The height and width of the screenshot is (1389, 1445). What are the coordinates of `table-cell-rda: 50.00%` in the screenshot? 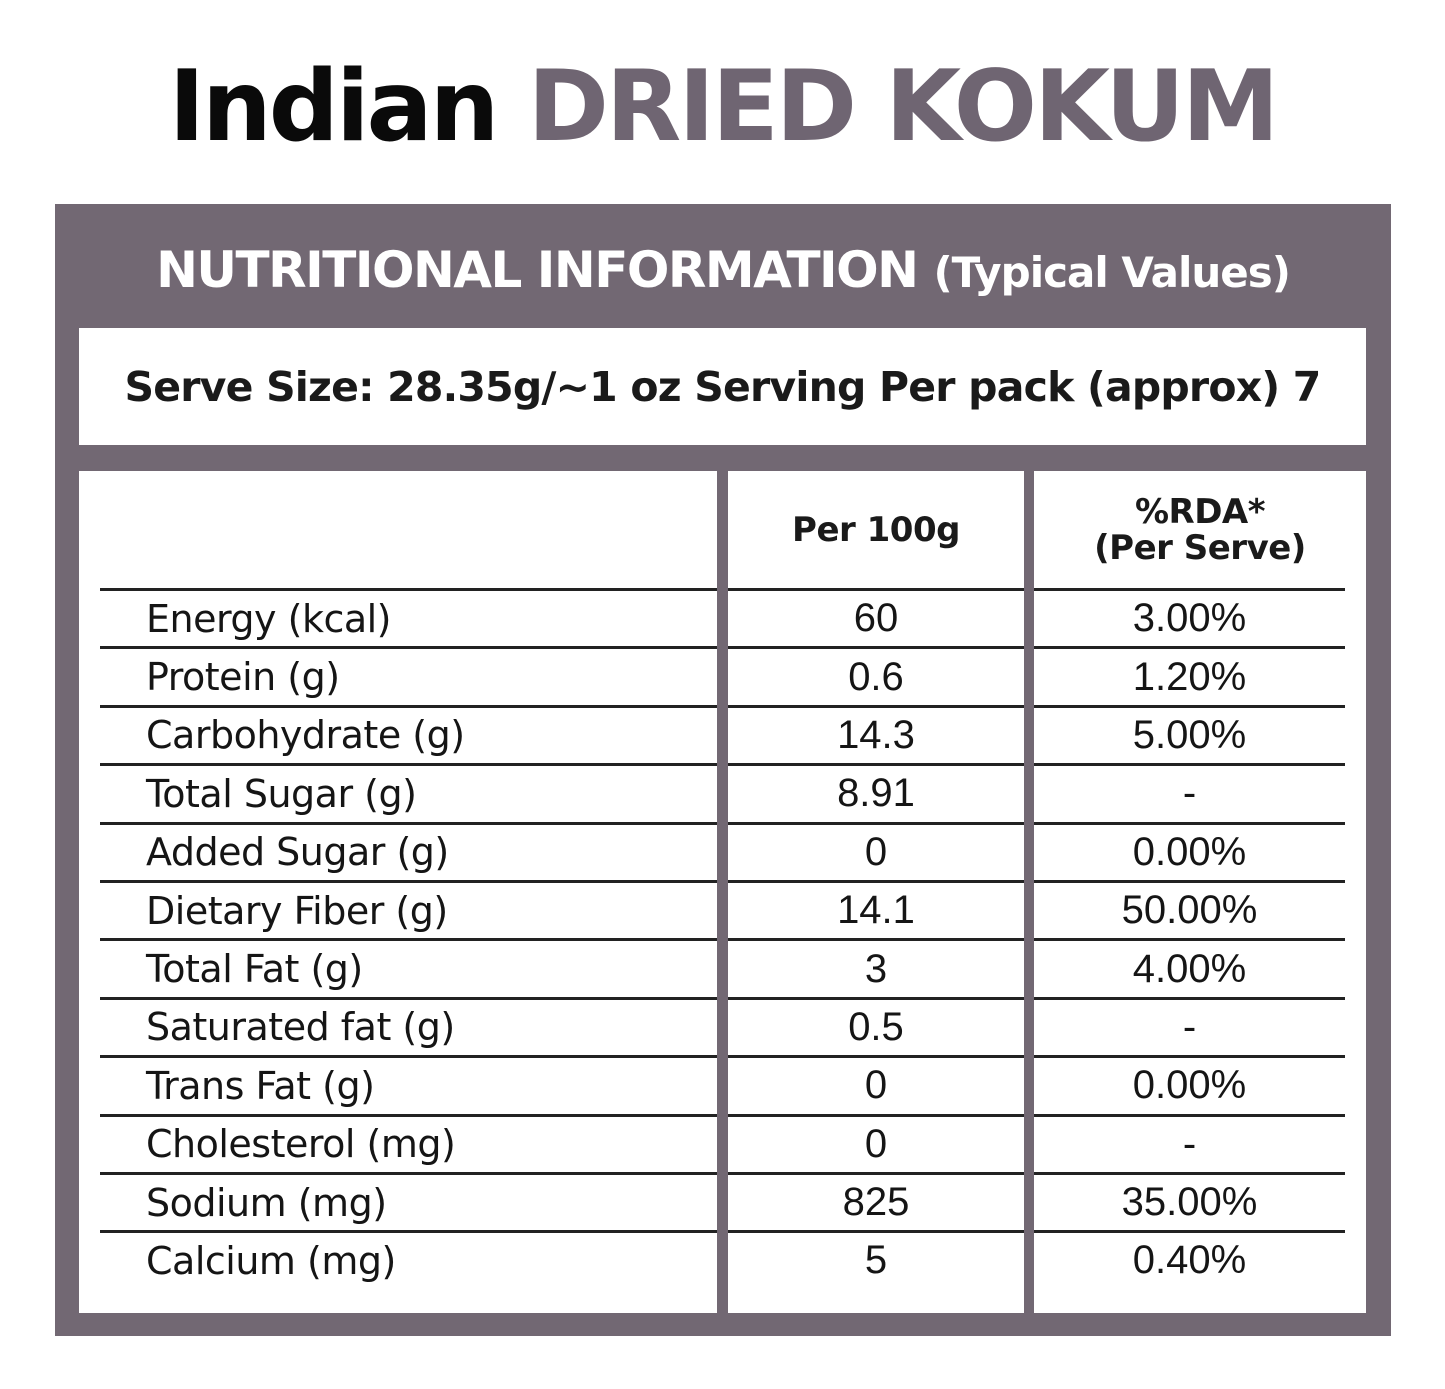 It's located at (1189, 908).